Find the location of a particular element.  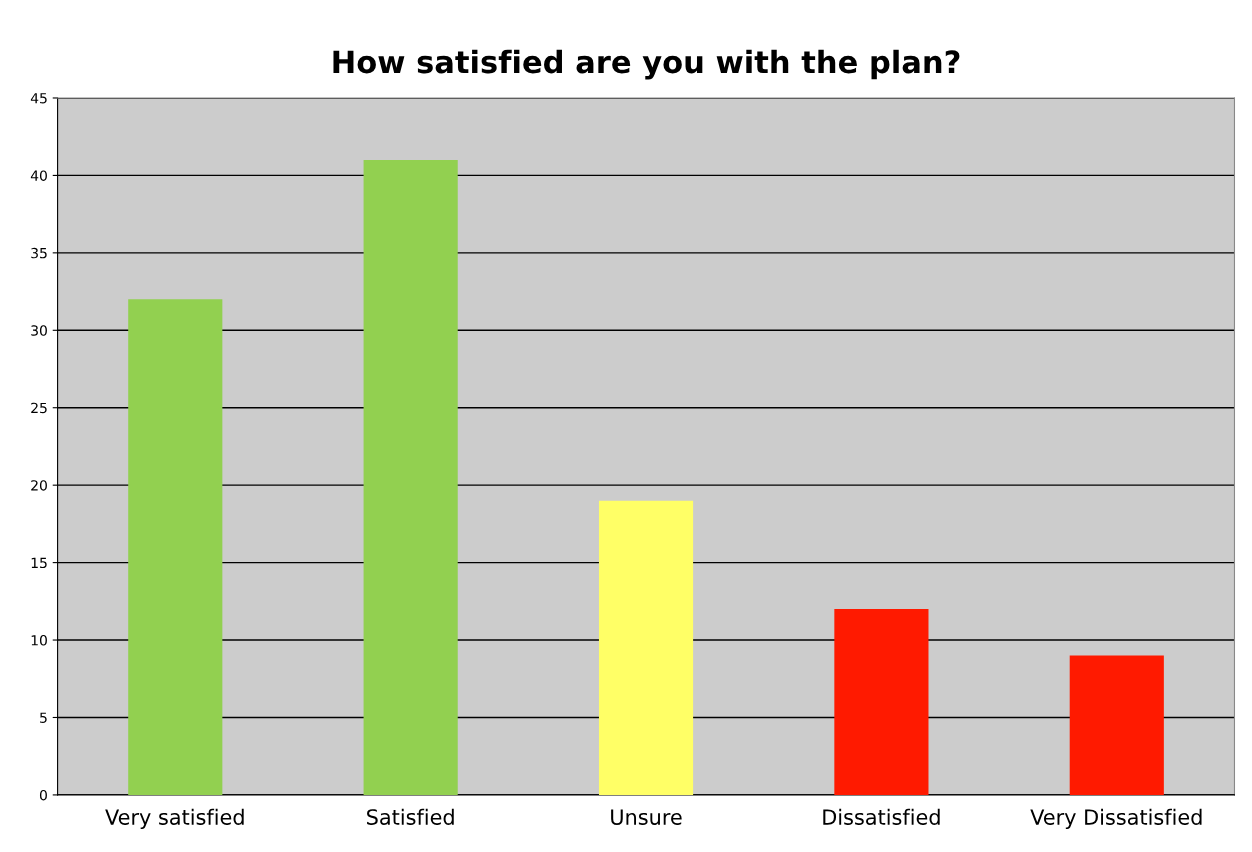

y-tick-label: 25 is located at coordinates (39, 408).